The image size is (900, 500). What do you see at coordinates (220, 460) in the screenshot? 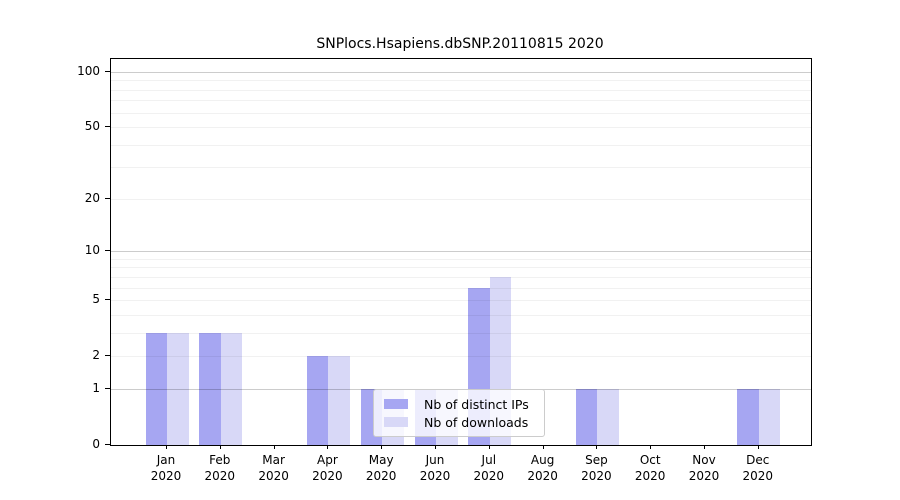
I see `x-tick-month-feb: Feb` at bounding box center [220, 460].